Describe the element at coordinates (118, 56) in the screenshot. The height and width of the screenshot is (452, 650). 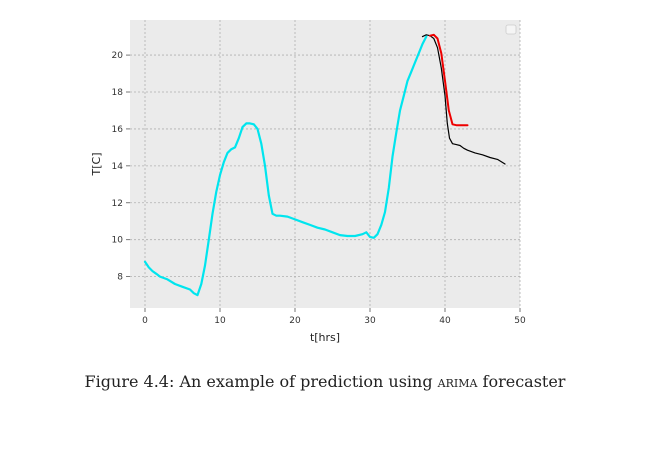
I see `y-tick-label: 20` at that location.